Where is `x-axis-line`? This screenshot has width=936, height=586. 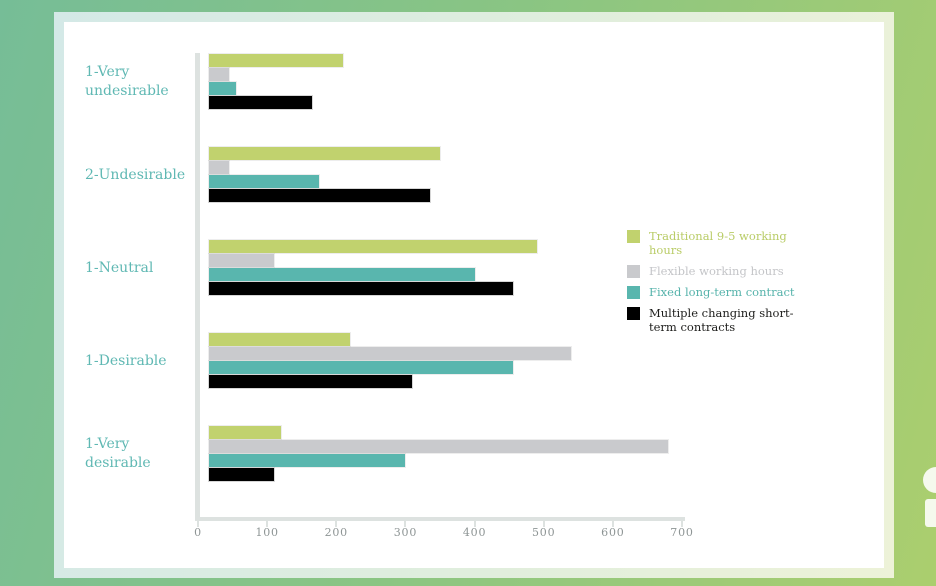
x-axis-line is located at coordinates (440, 519).